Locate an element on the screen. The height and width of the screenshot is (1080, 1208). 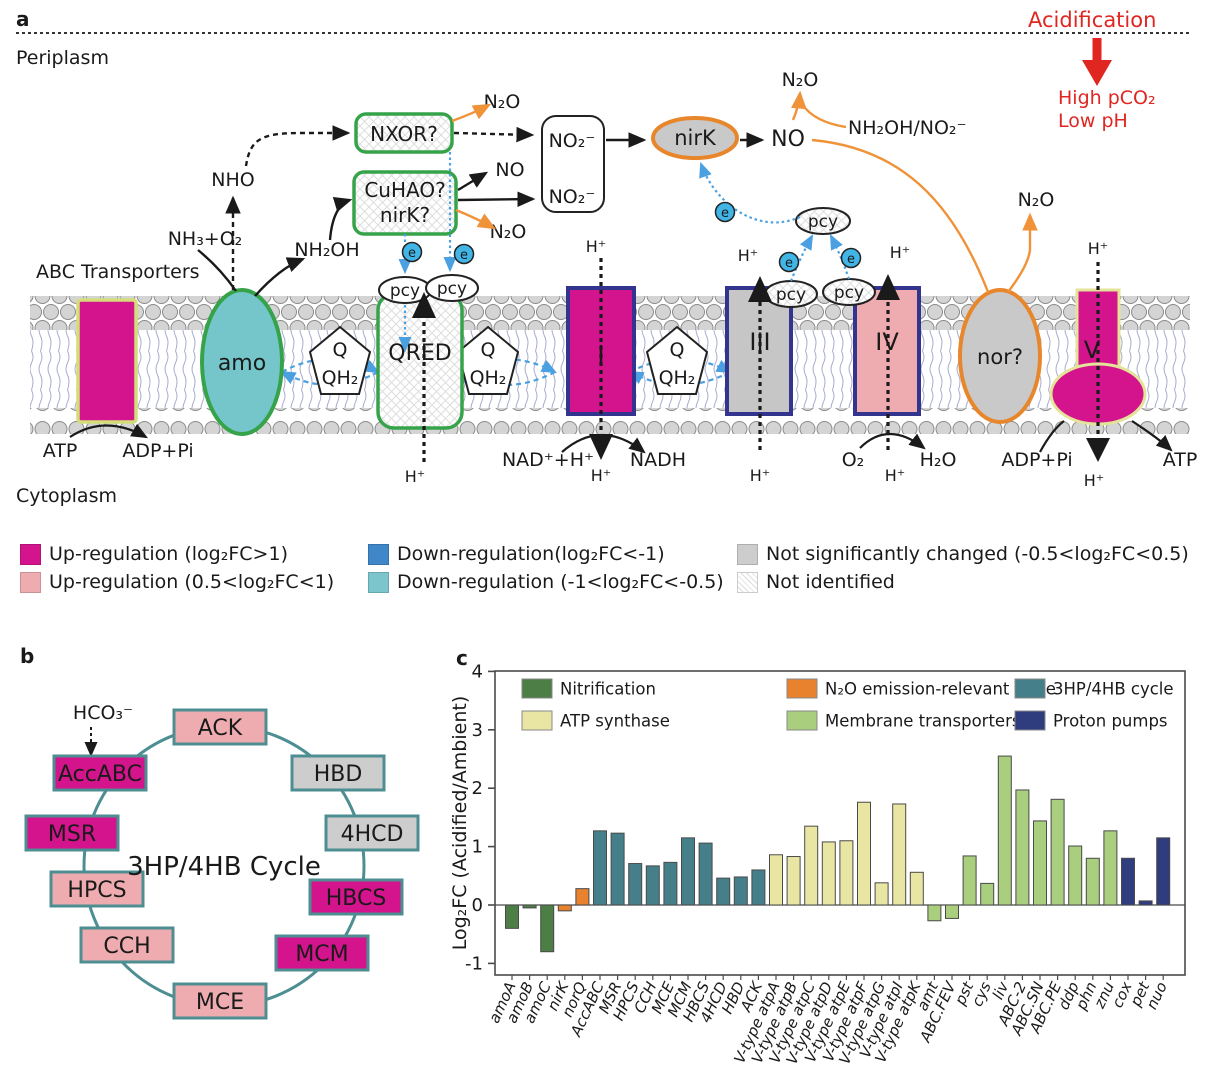
bar-ABC.PE is located at coordinates (1057, 852).